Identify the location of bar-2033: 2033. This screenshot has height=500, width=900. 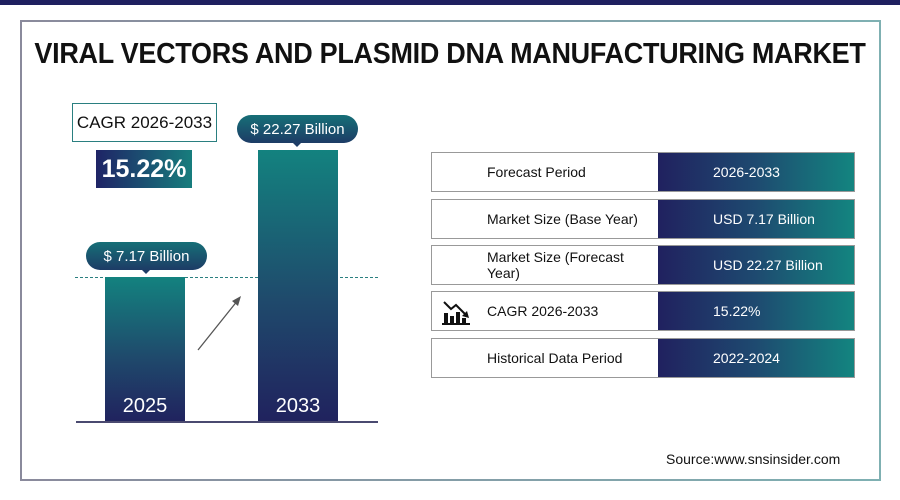
(298, 286).